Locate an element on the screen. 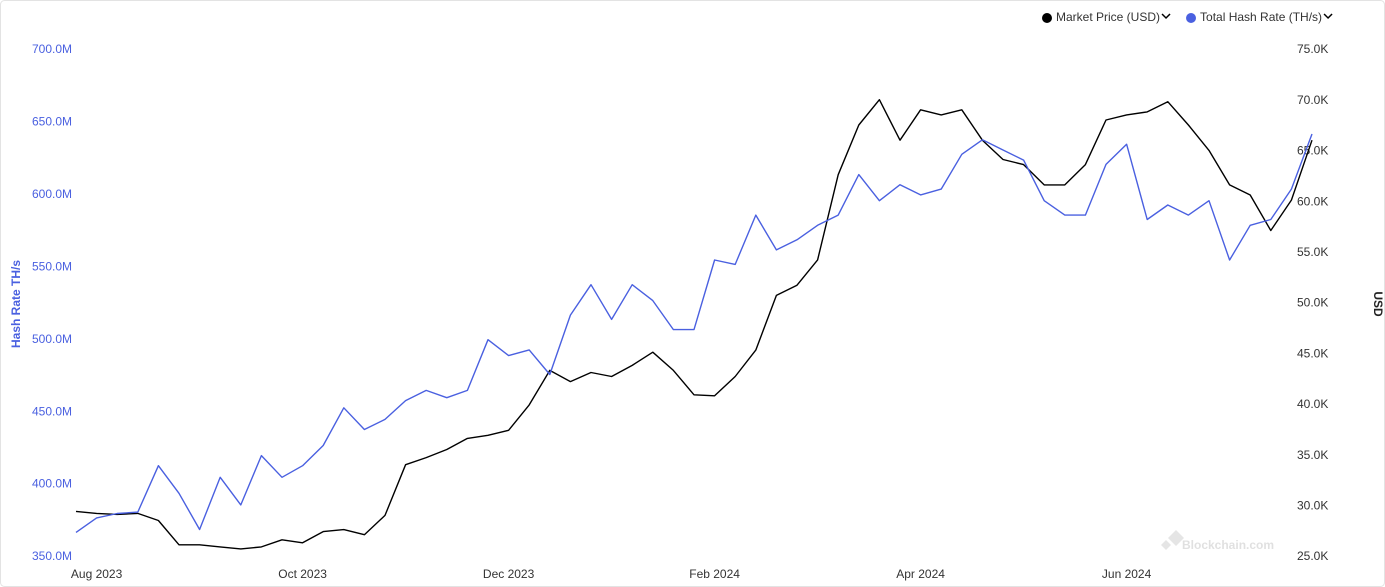  y2-tick-label: 60.0K is located at coordinates (1312, 201).